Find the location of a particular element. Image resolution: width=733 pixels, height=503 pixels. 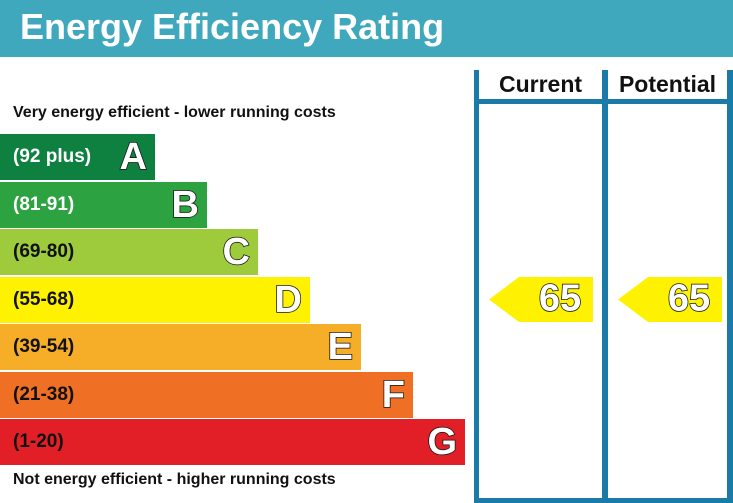

potential-column-header: Potential is located at coordinates (667, 84).